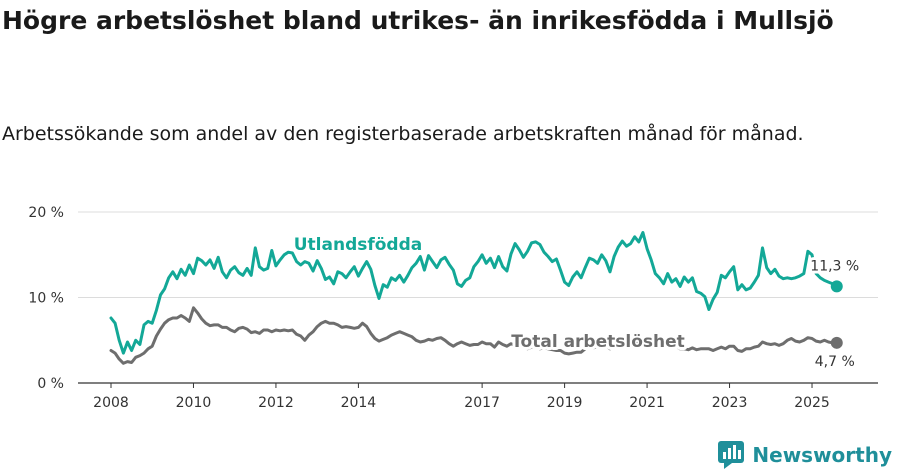 The width and height of the screenshot is (900, 474). I want to click on x-tick-label: 2010, so click(194, 403).